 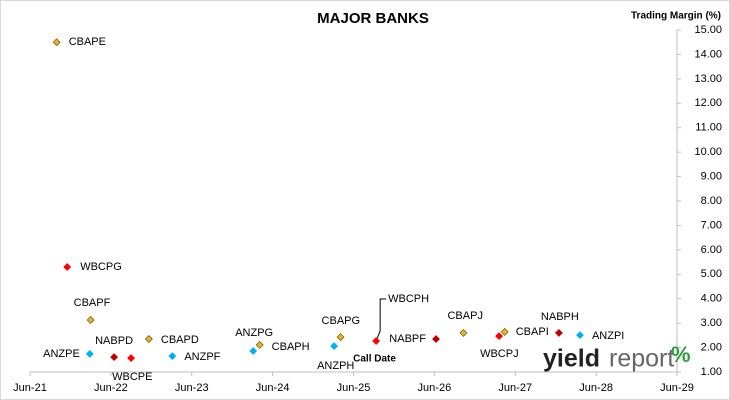 I want to click on y-tick-label: 14.00, so click(x=708, y=54).